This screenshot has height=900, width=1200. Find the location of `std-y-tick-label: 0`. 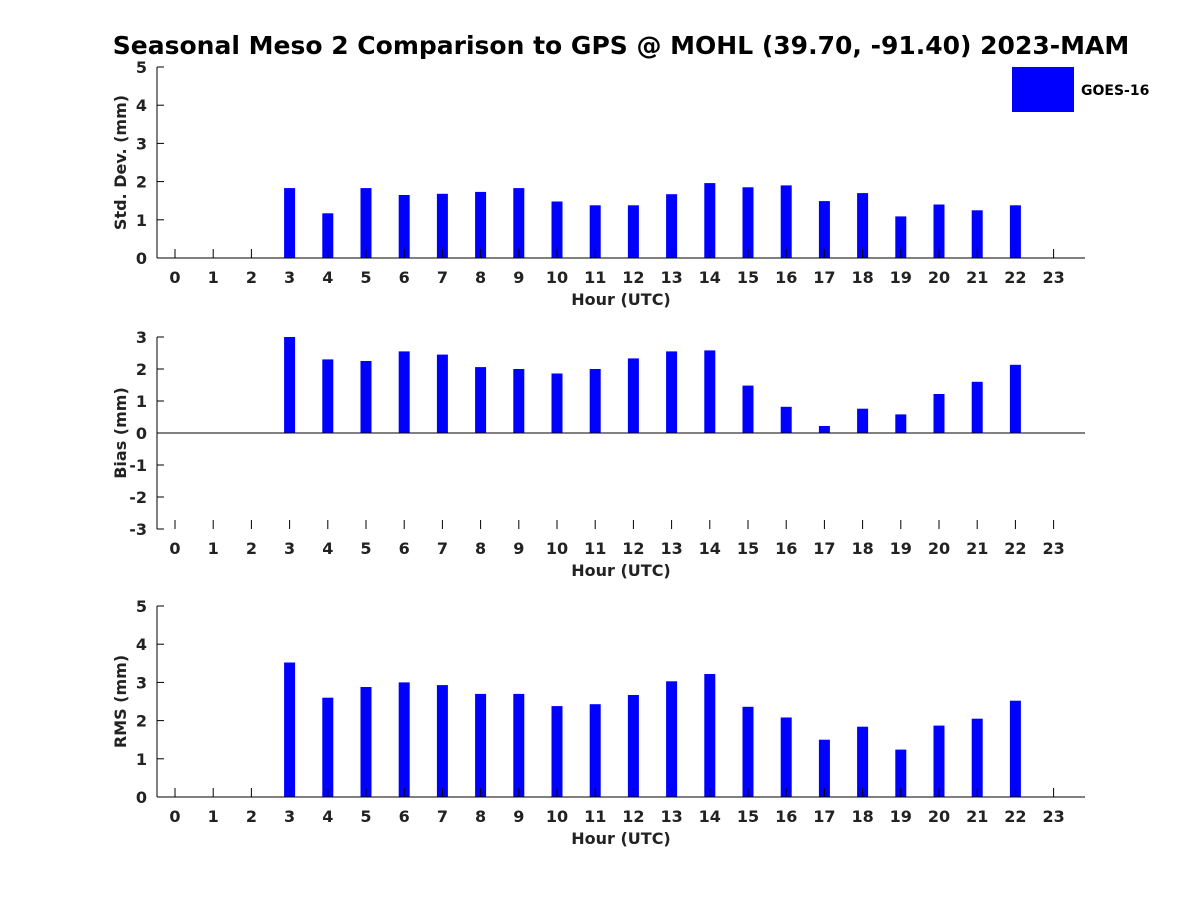

std-y-tick-label: 0 is located at coordinates (141, 258).